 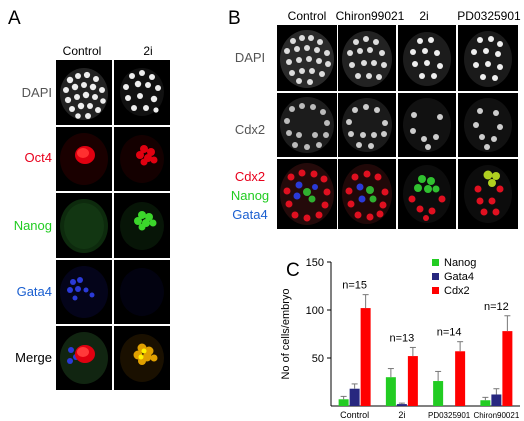 What do you see at coordinates (367, 125) in the screenshot?
I see `micrograph-b-cdx2-chiron` at bounding box center [367, 125].